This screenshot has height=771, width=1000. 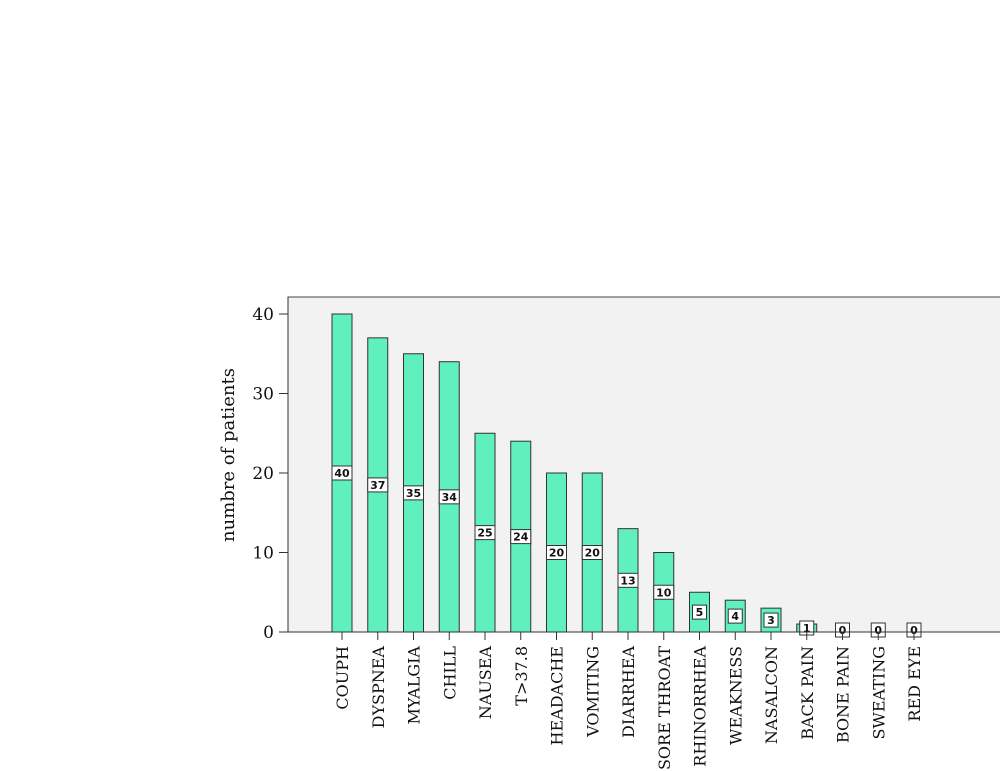 What do you see at coordinates (735, 695) in the screenshot?
I see `x-tick-label: WEAKNESS` at bounding box center [735, 695].